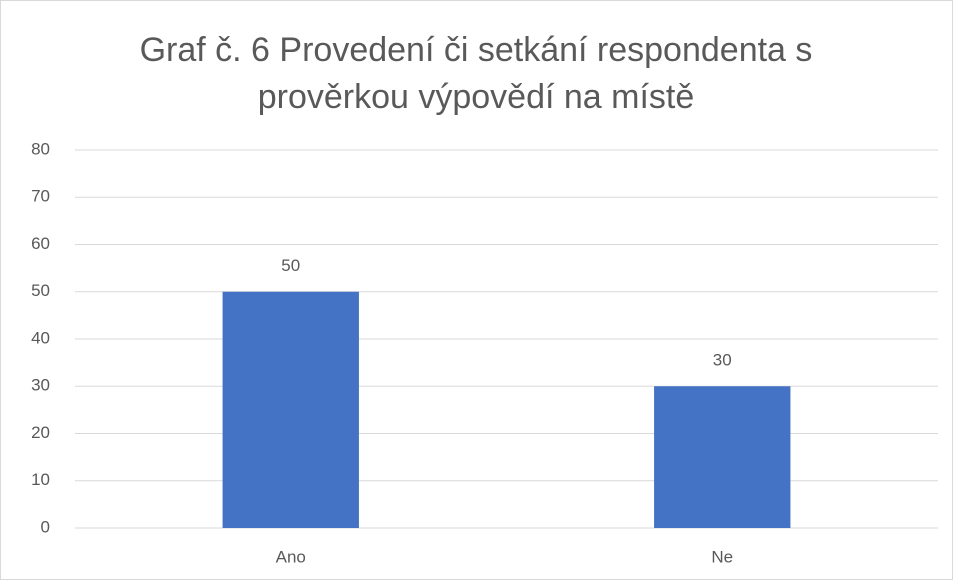 This screenshot has width=953, height=580. I want to click on y-tick-label: 0, so click(45, 526).